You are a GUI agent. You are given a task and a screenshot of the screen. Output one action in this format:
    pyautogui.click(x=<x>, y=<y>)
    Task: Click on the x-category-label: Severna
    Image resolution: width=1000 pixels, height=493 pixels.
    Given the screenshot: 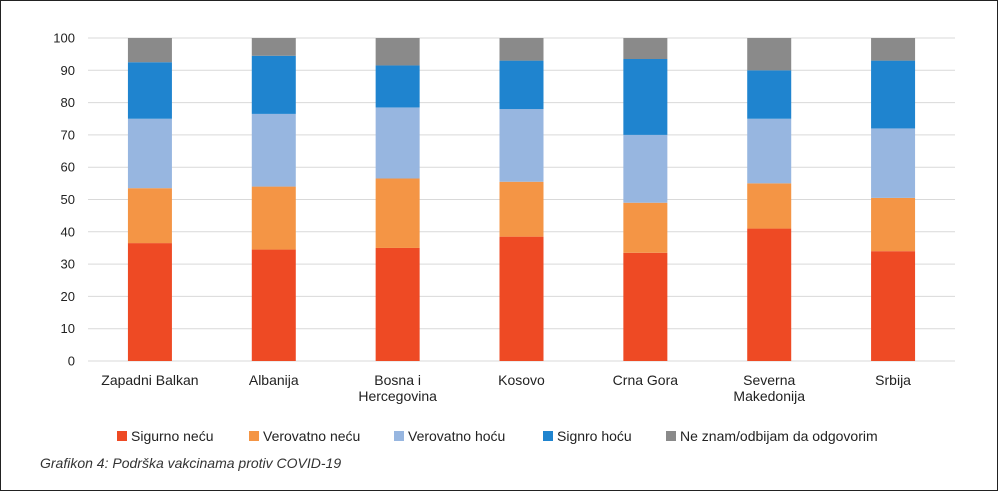 What is the action you would take?
    pyautogui.click(x=769, y=380)
    